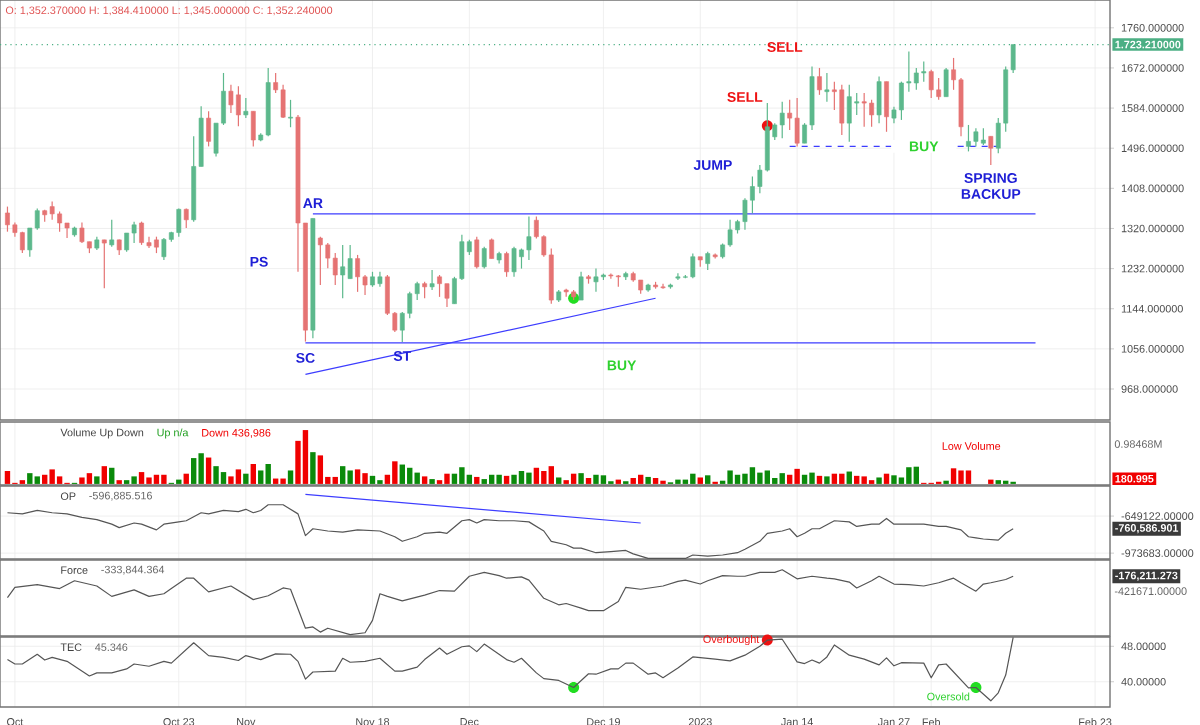  Describe the element at coordinates (1146, 576) in the screenshot. I see `text: -176,211.273` at that location.